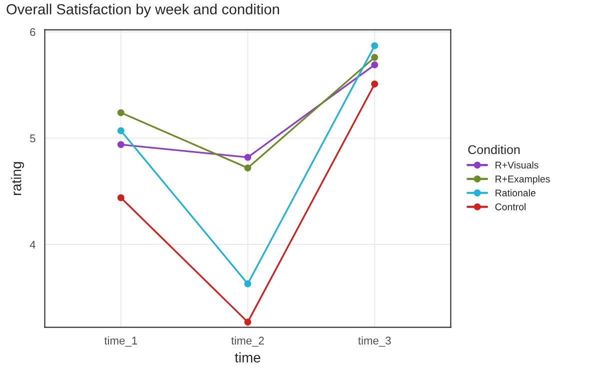 Image resolution: width=597 pixels, height=372 pixels. What do you see at coordinates (121, 341) in the screenshot?
I see `x-tick-label: time_1` at bounding box center [121, 341].